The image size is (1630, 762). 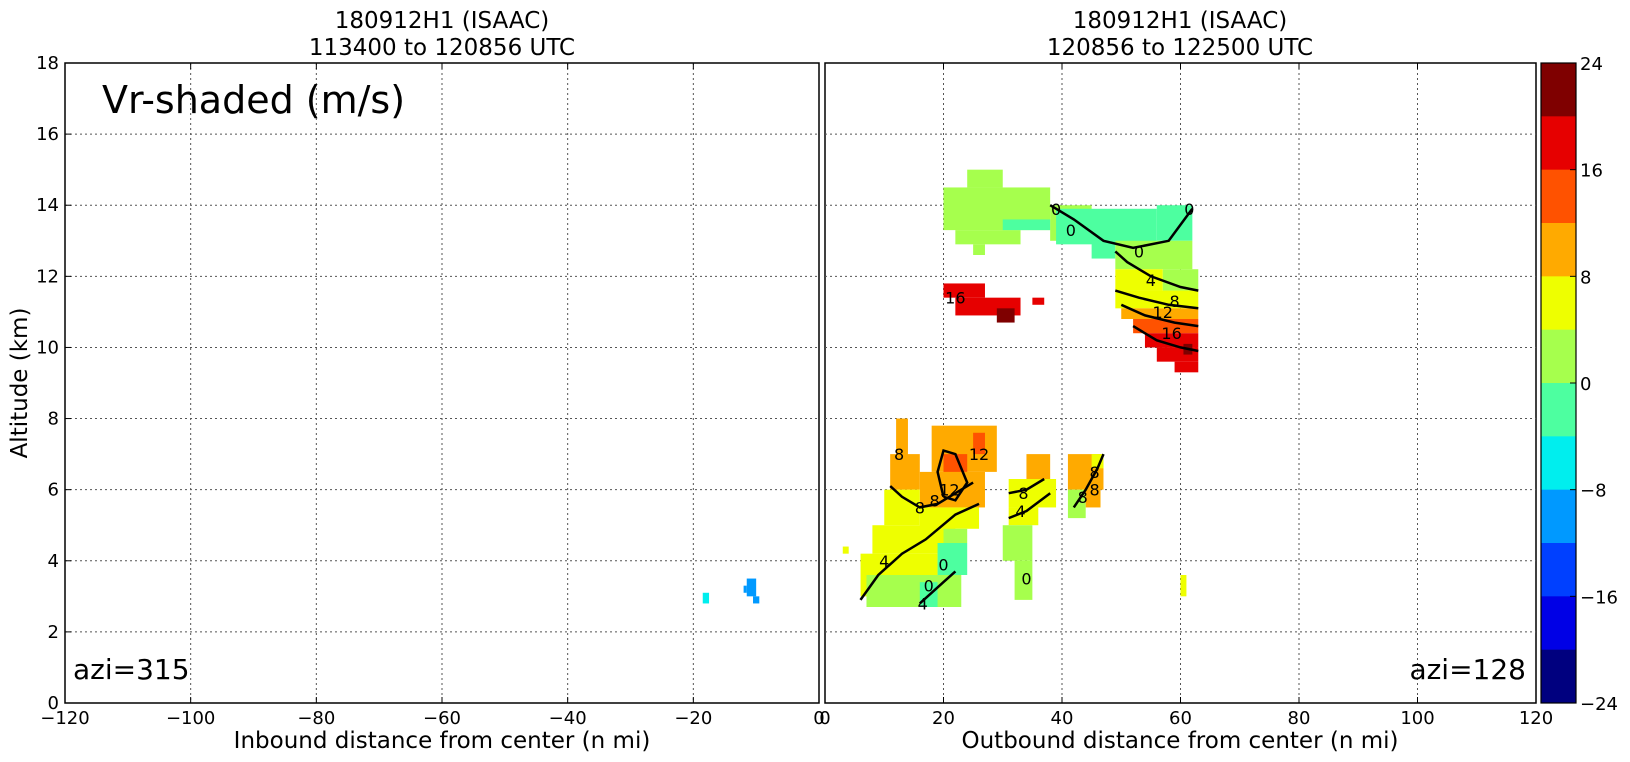 What do you see at coordinates (53, 561) in the screenshot?
I see `y-tick-label: 4` at bounding box center [53, 561].